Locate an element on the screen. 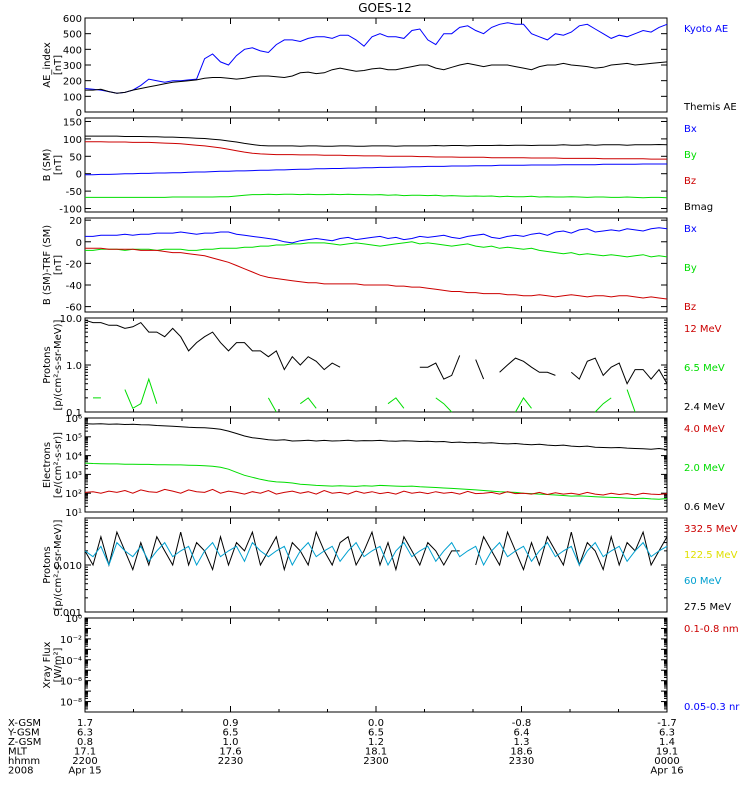 The image size is (750, 800). y-tick-label: 10⁵ is located at coordinates (73, 438).